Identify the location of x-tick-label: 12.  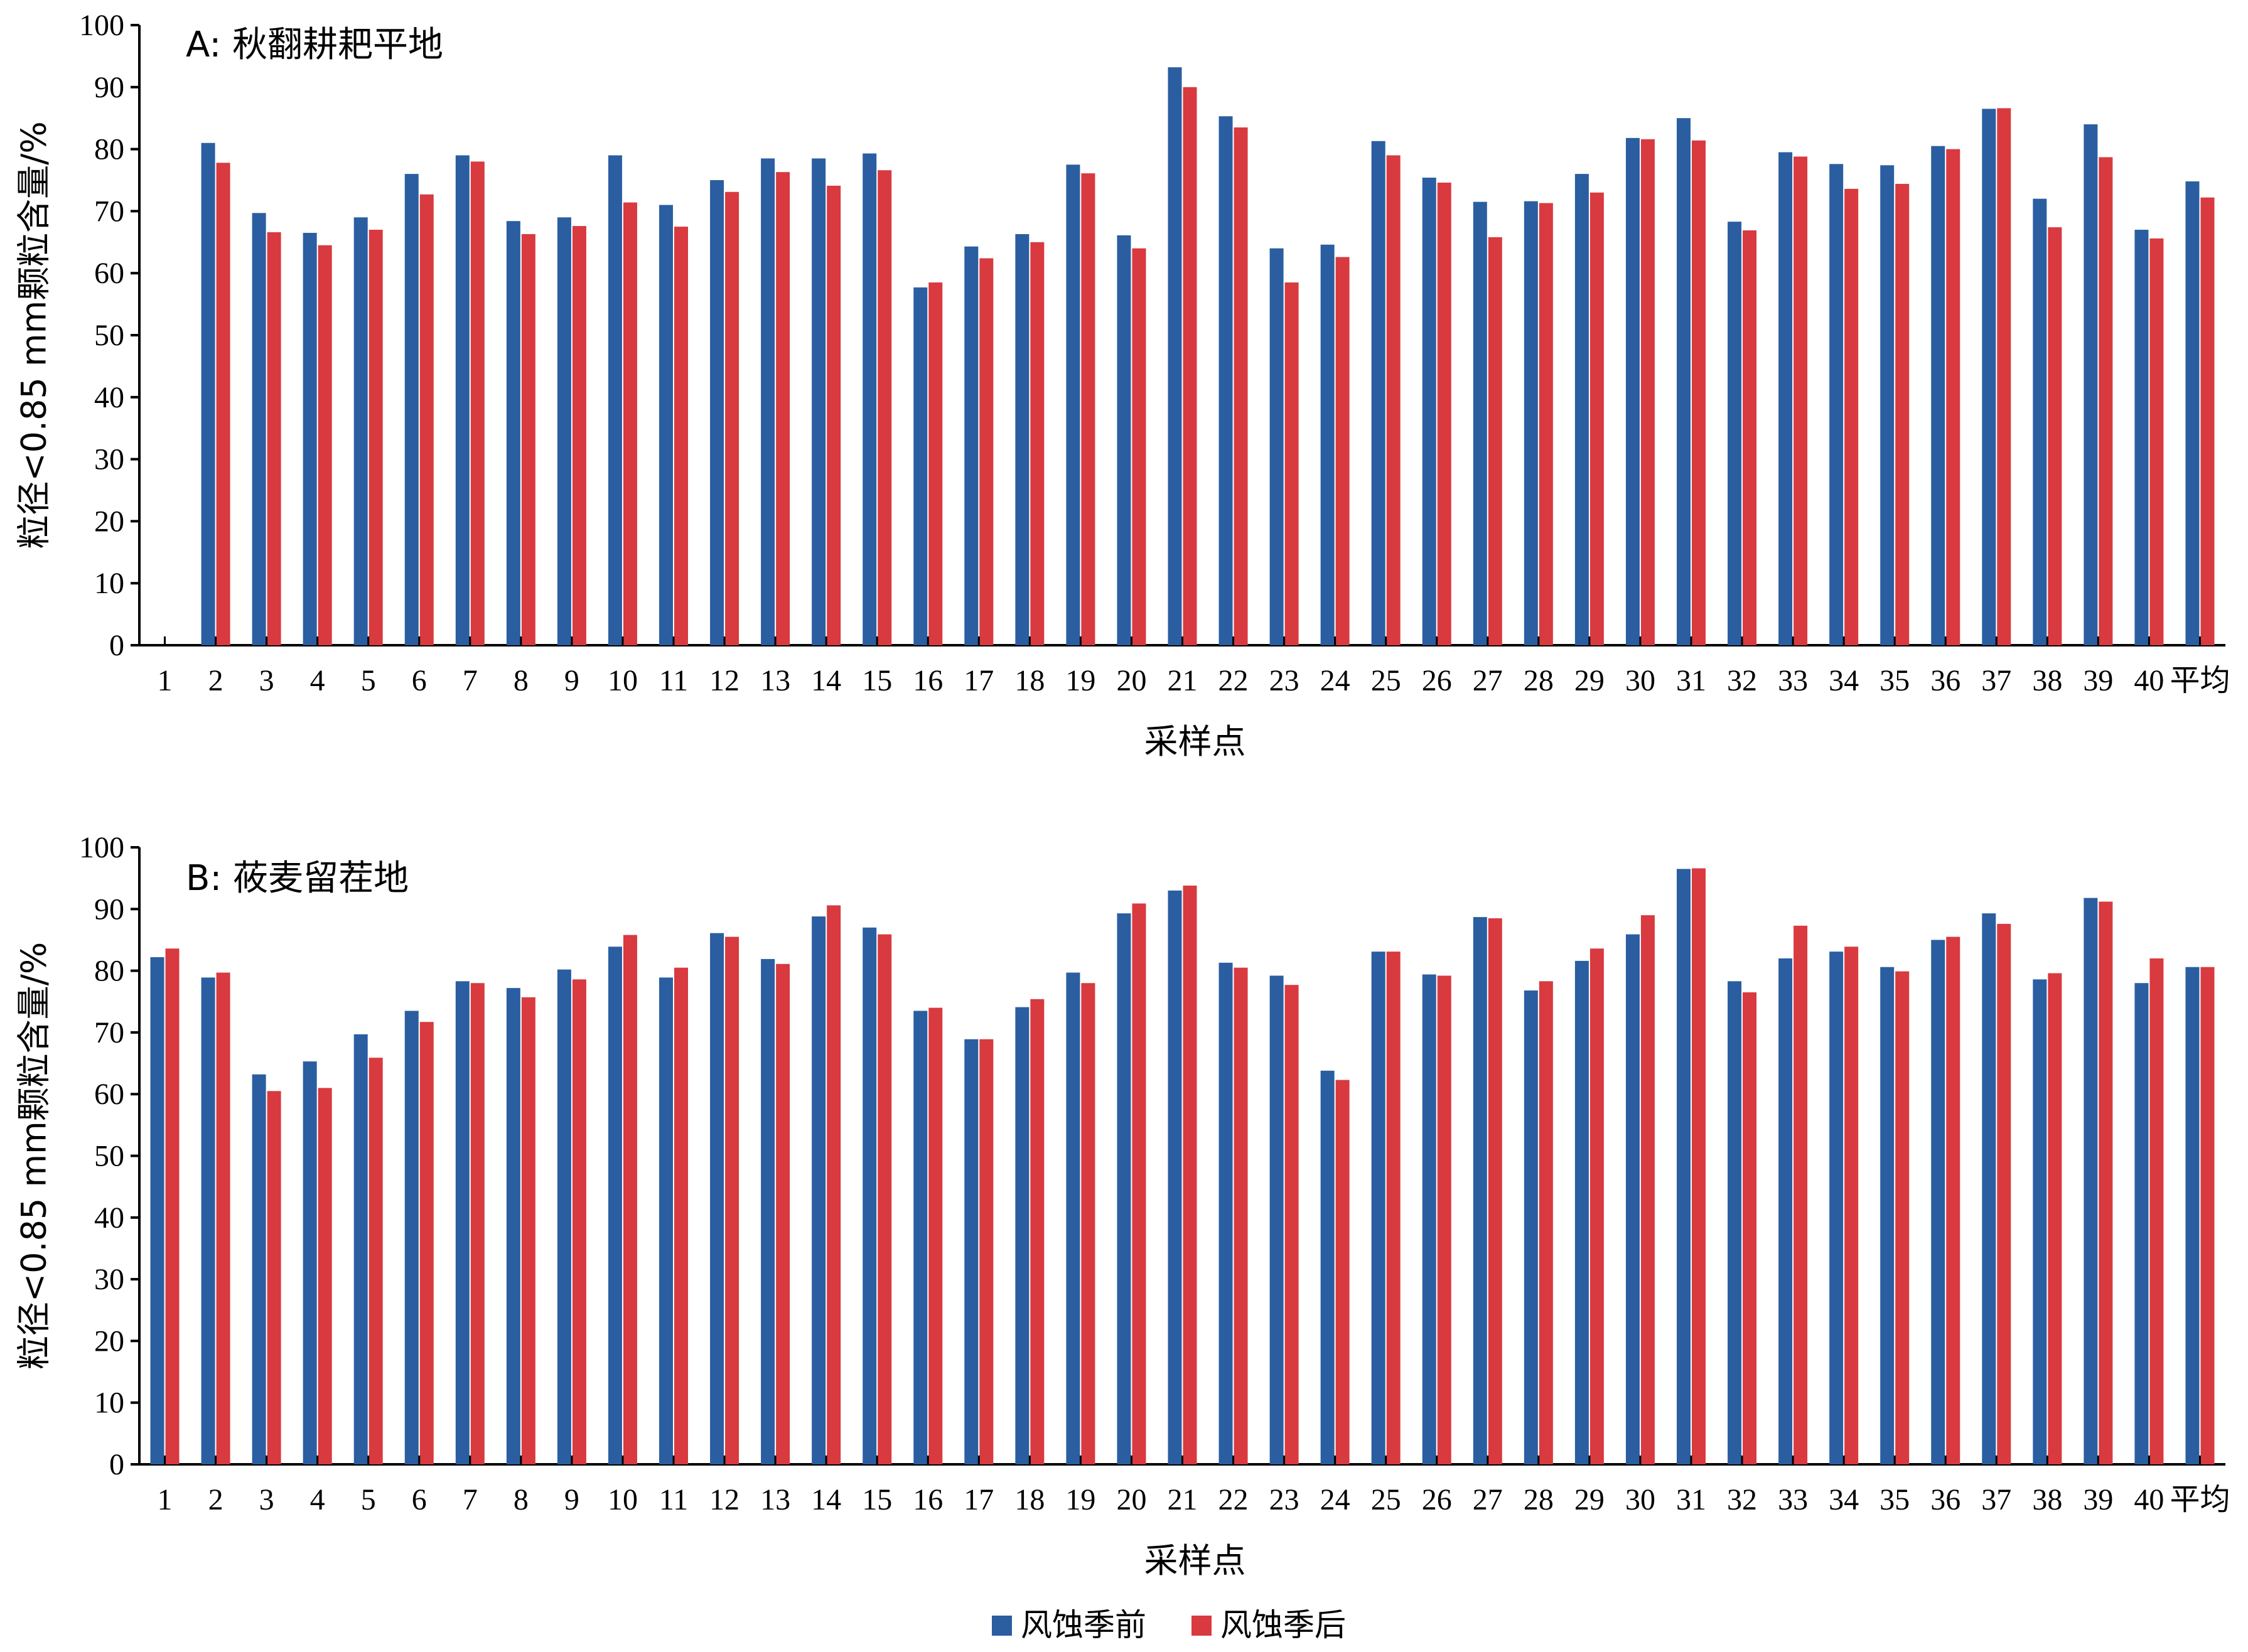
(724, 1499).